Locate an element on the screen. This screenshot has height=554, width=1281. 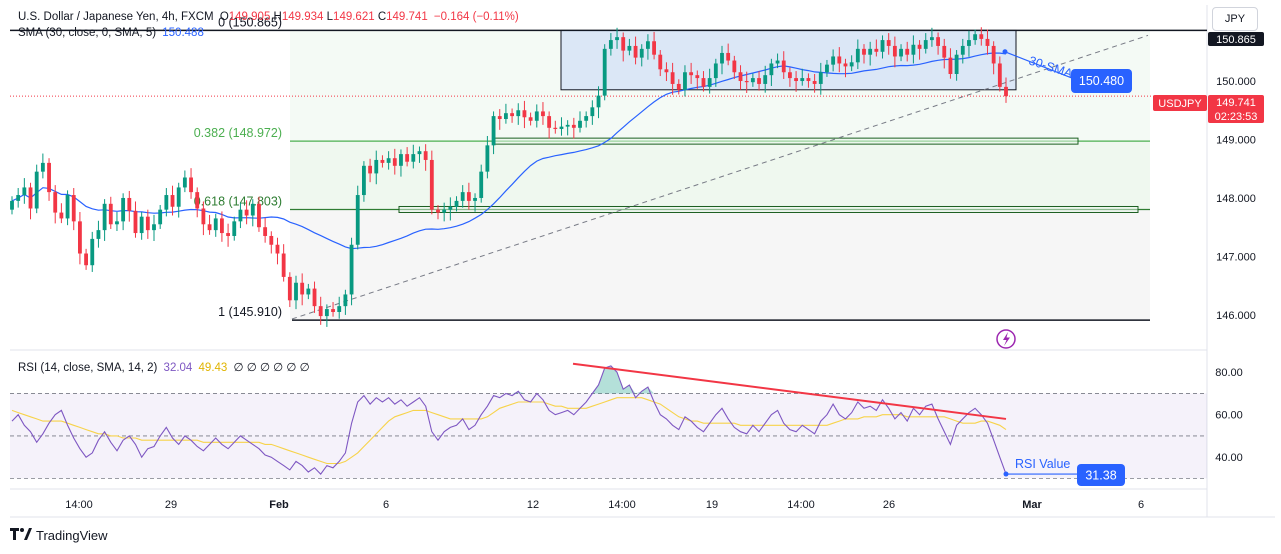
bearish-divergence-line is located at coordinates (789, 391).